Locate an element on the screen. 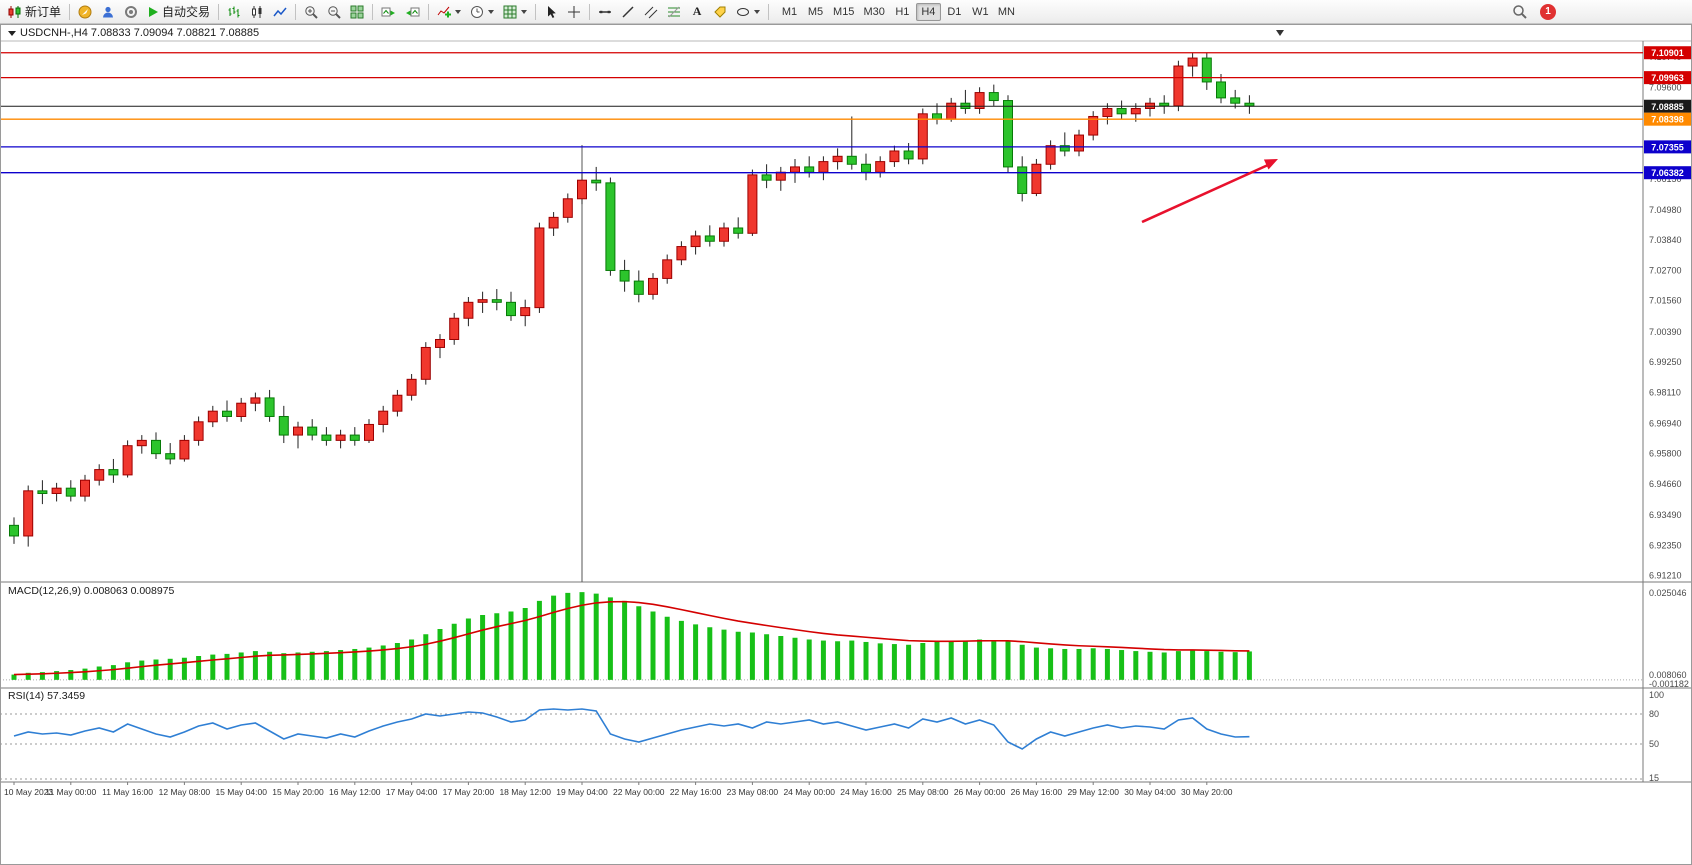 Image resolution: width=1692 pixels, height=865 pixels. timeframe-h4: H4 is located at coordinates (928, 11).